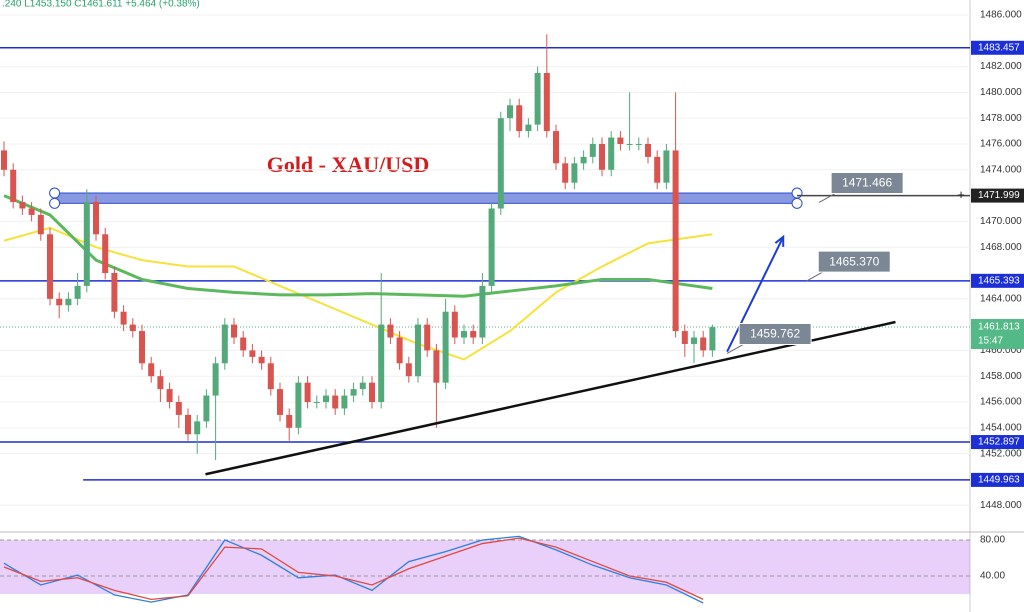  I want to click on chart-title: Gold - XAU/USD, so click(348, 164).